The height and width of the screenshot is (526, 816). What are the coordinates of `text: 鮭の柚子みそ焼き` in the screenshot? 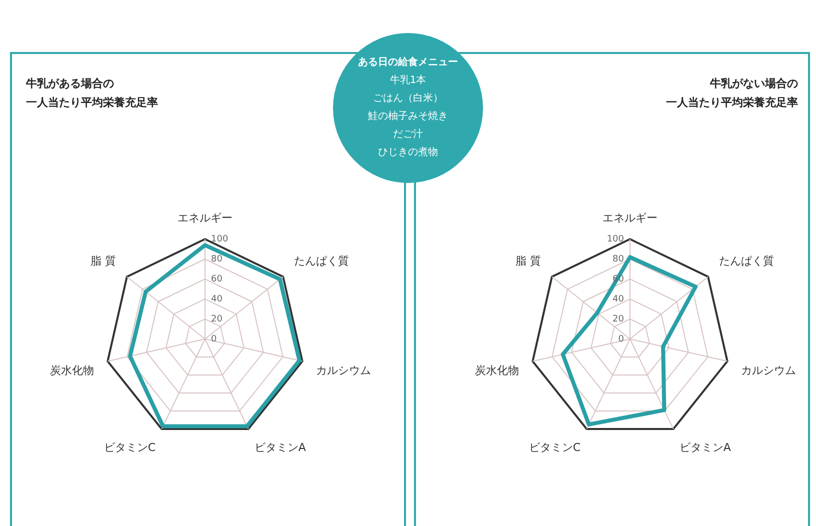 It's located at (408, 117).